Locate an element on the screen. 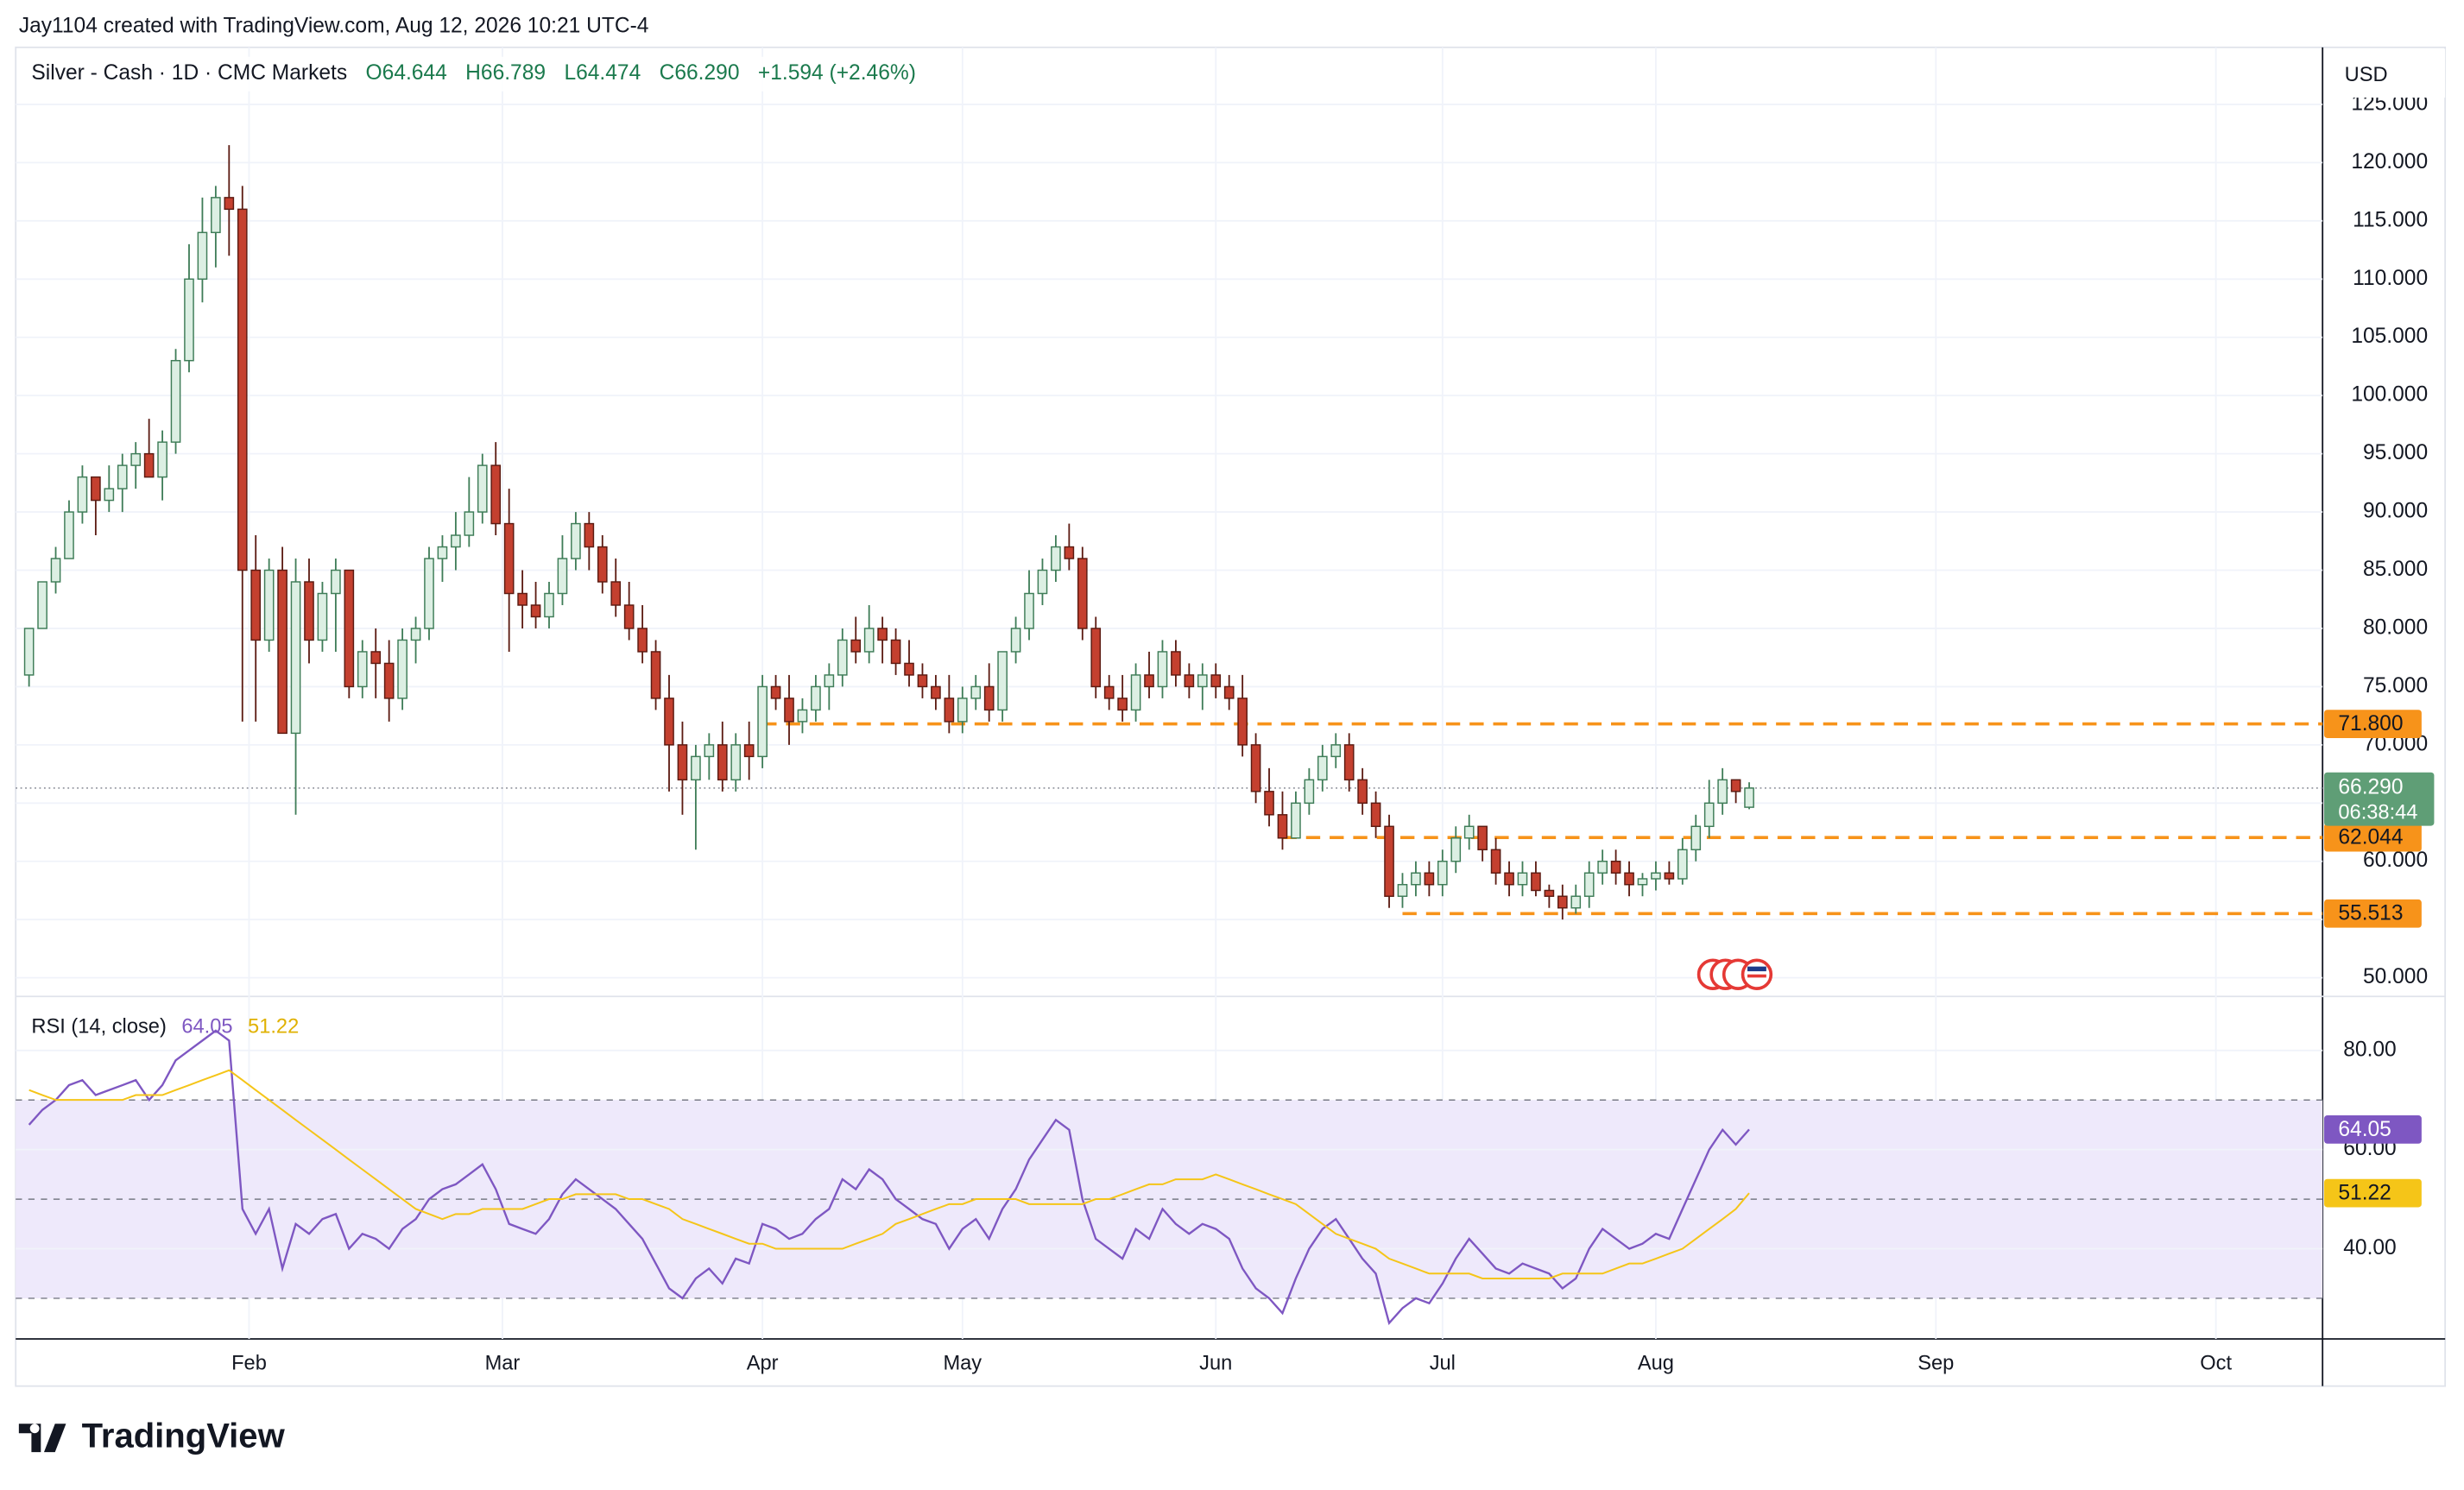  rsi-label-box is located at coordinates (2373, 1129).